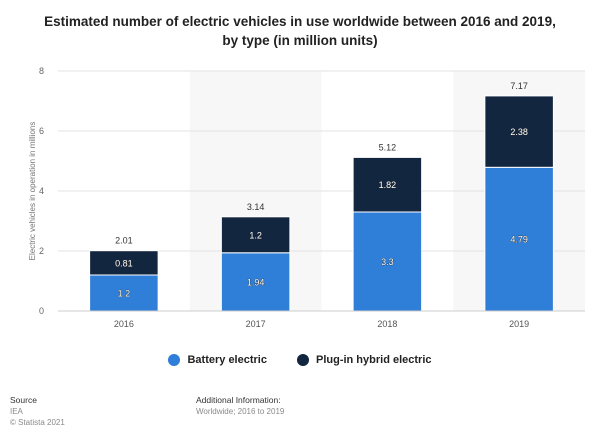 The width and height of the screenshot is (600, 446). I want to click on bar-total-label: 7.17, so click(519, 86).